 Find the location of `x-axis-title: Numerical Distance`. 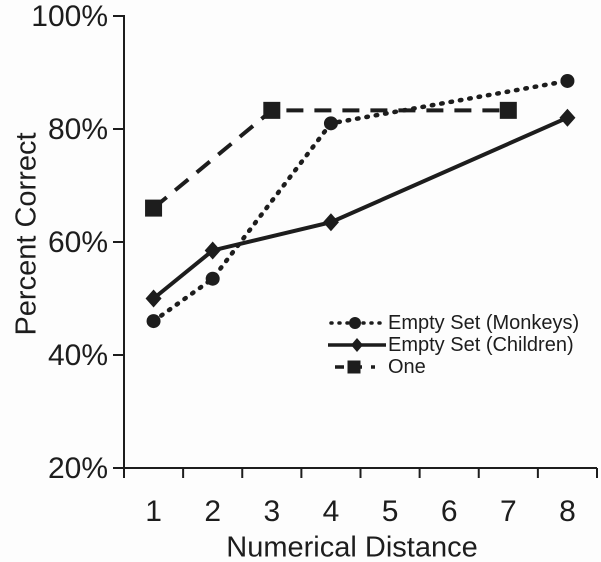

x-axis-title: Numerical Distance is located at coordinates (352, 546).